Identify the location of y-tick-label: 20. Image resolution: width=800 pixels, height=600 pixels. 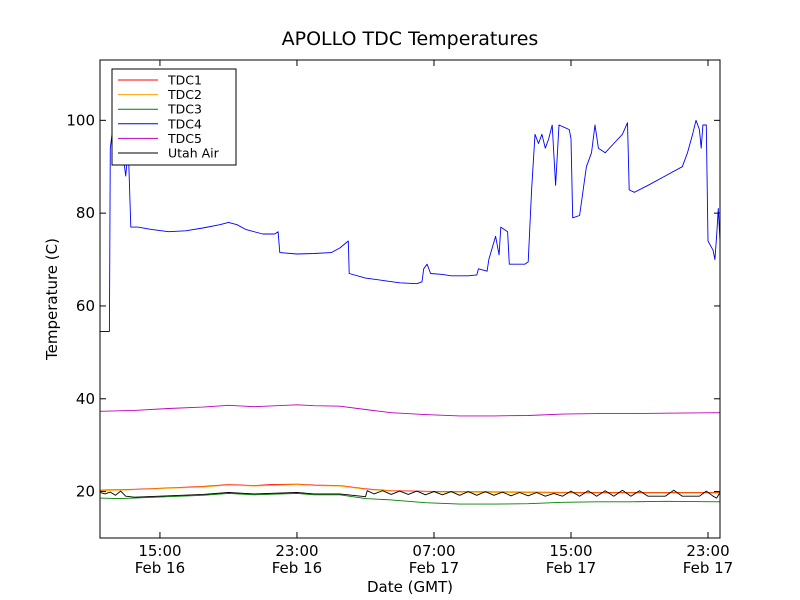
(85, 492).